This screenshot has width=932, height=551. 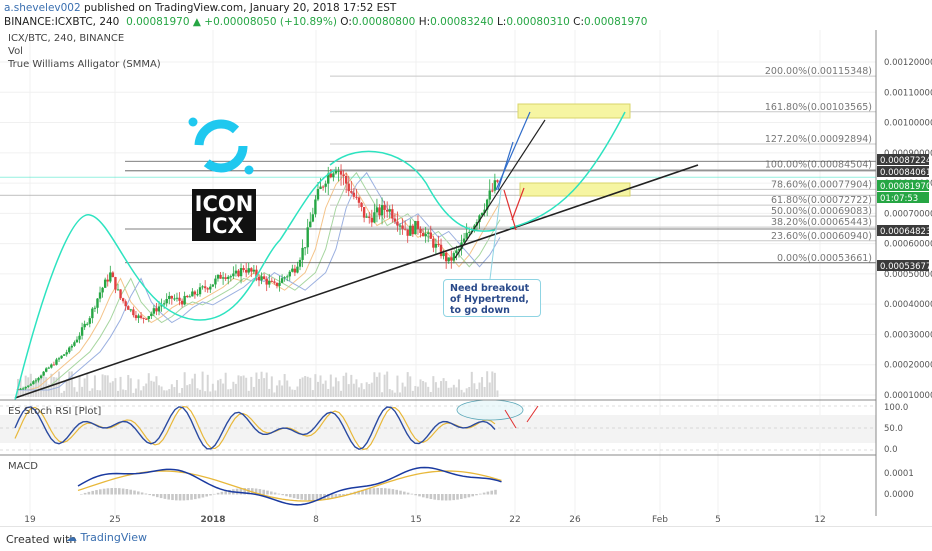 What do you see at coordinates (346, 22) in the screenshot?
I see `open-label: O:` at bounding box center [346, 22].